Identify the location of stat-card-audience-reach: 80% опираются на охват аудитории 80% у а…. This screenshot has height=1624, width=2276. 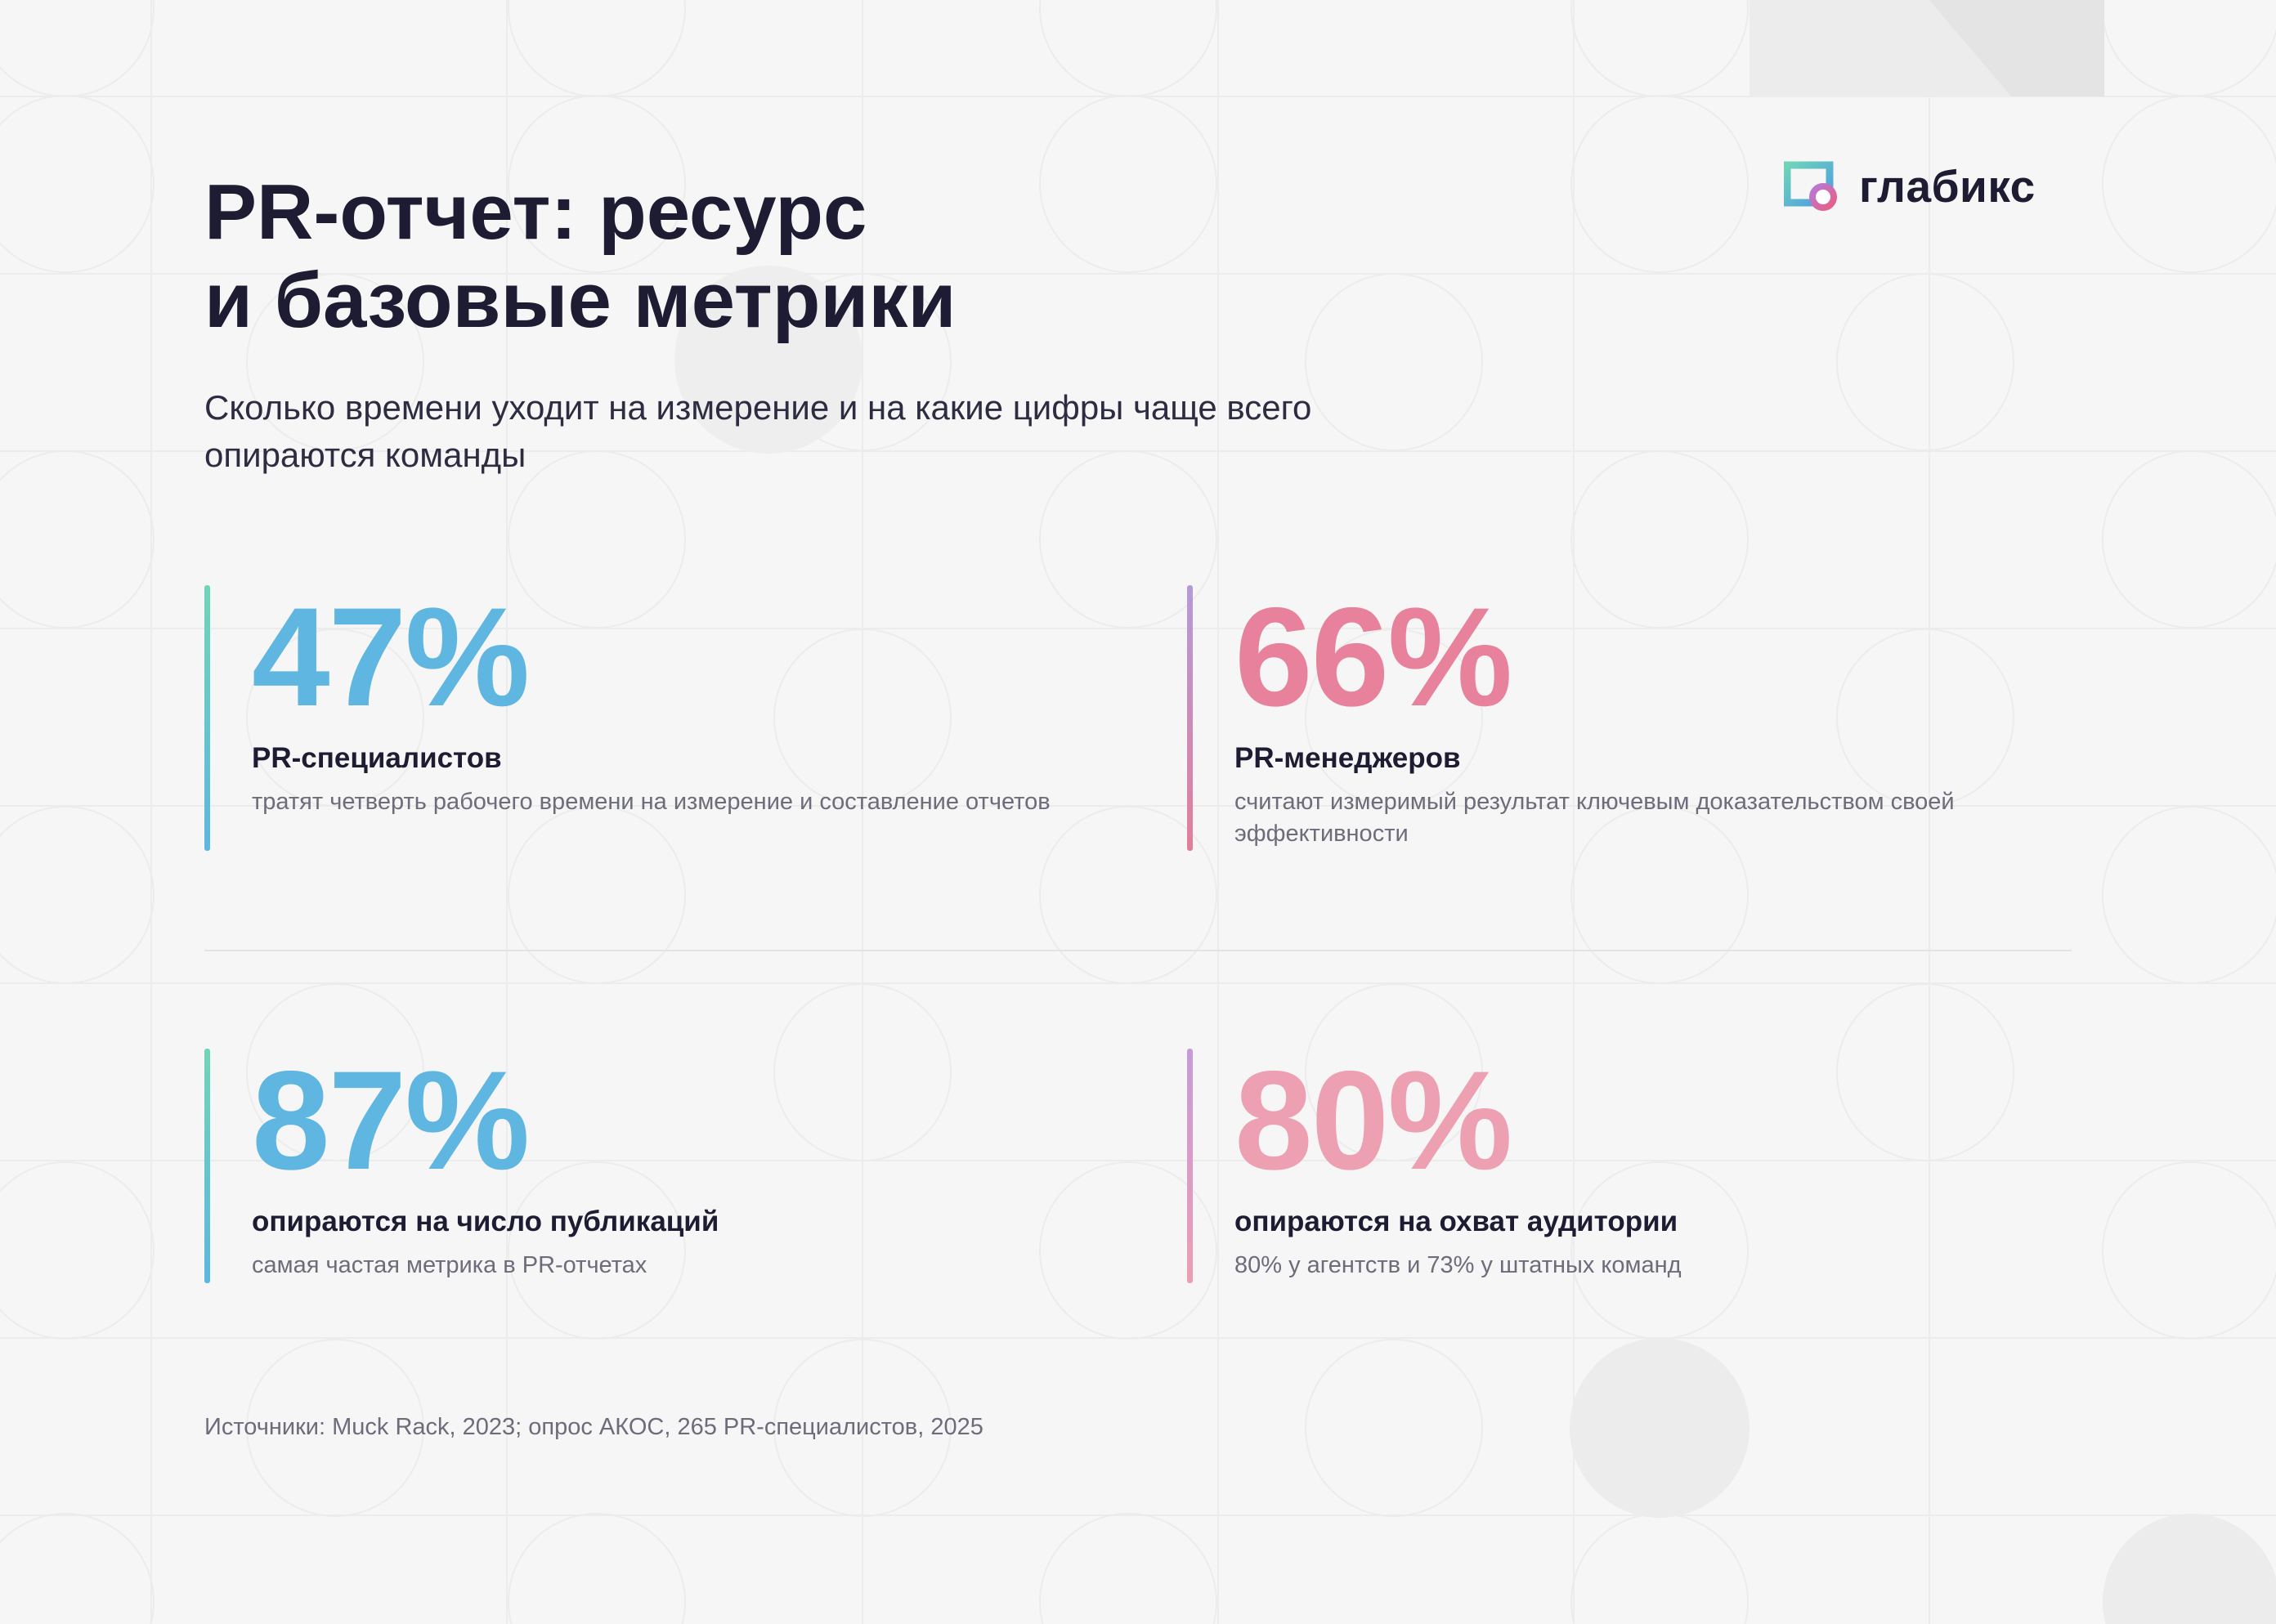
(1649, 1166).